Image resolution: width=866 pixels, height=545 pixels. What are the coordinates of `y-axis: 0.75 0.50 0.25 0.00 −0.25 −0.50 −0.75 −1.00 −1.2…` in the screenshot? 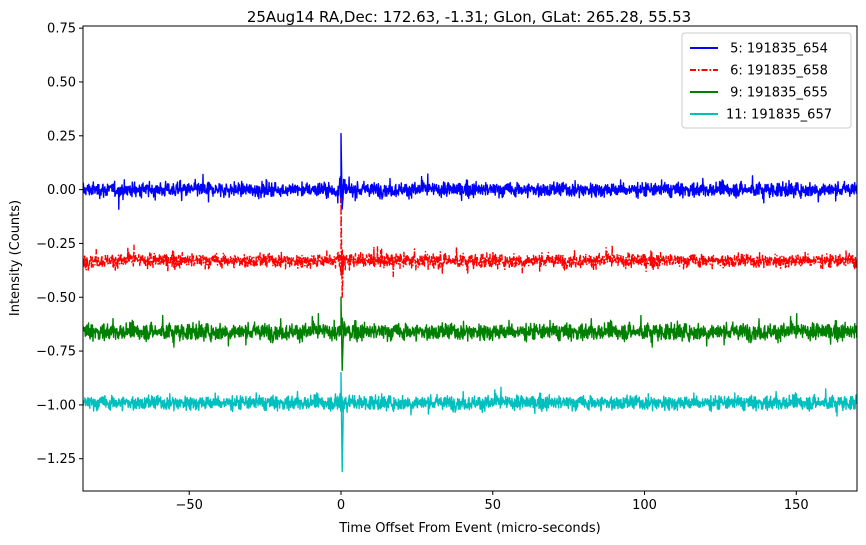 It's located at (59, 244).